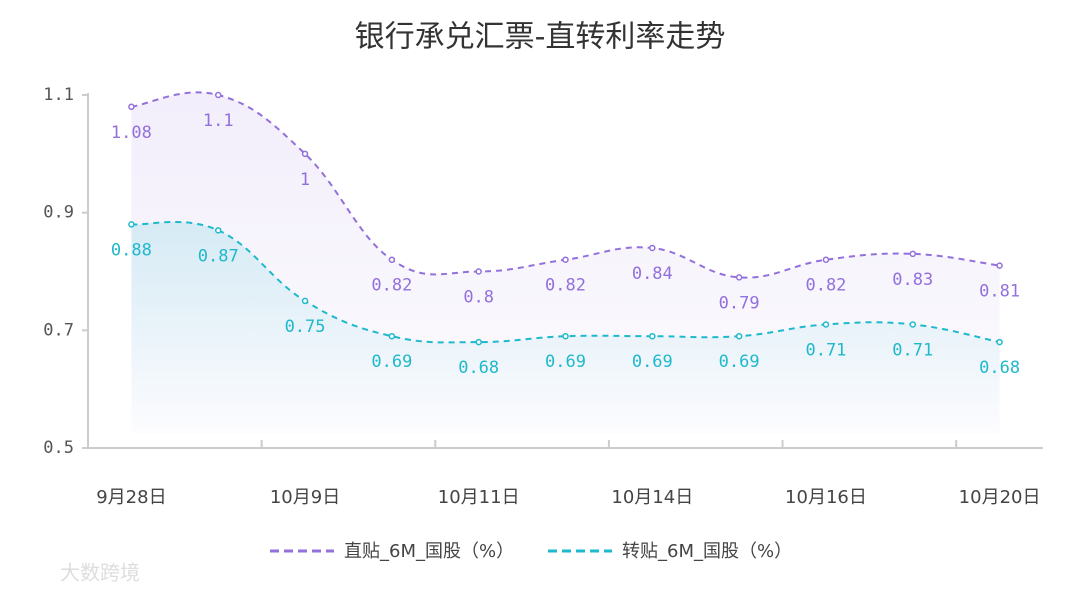 This screenshot has height=594, width=1080. What do you see at coordinates (478, 298) in the screenshot?
I see `data-label: 0.8` at bounding box center [478, 298].